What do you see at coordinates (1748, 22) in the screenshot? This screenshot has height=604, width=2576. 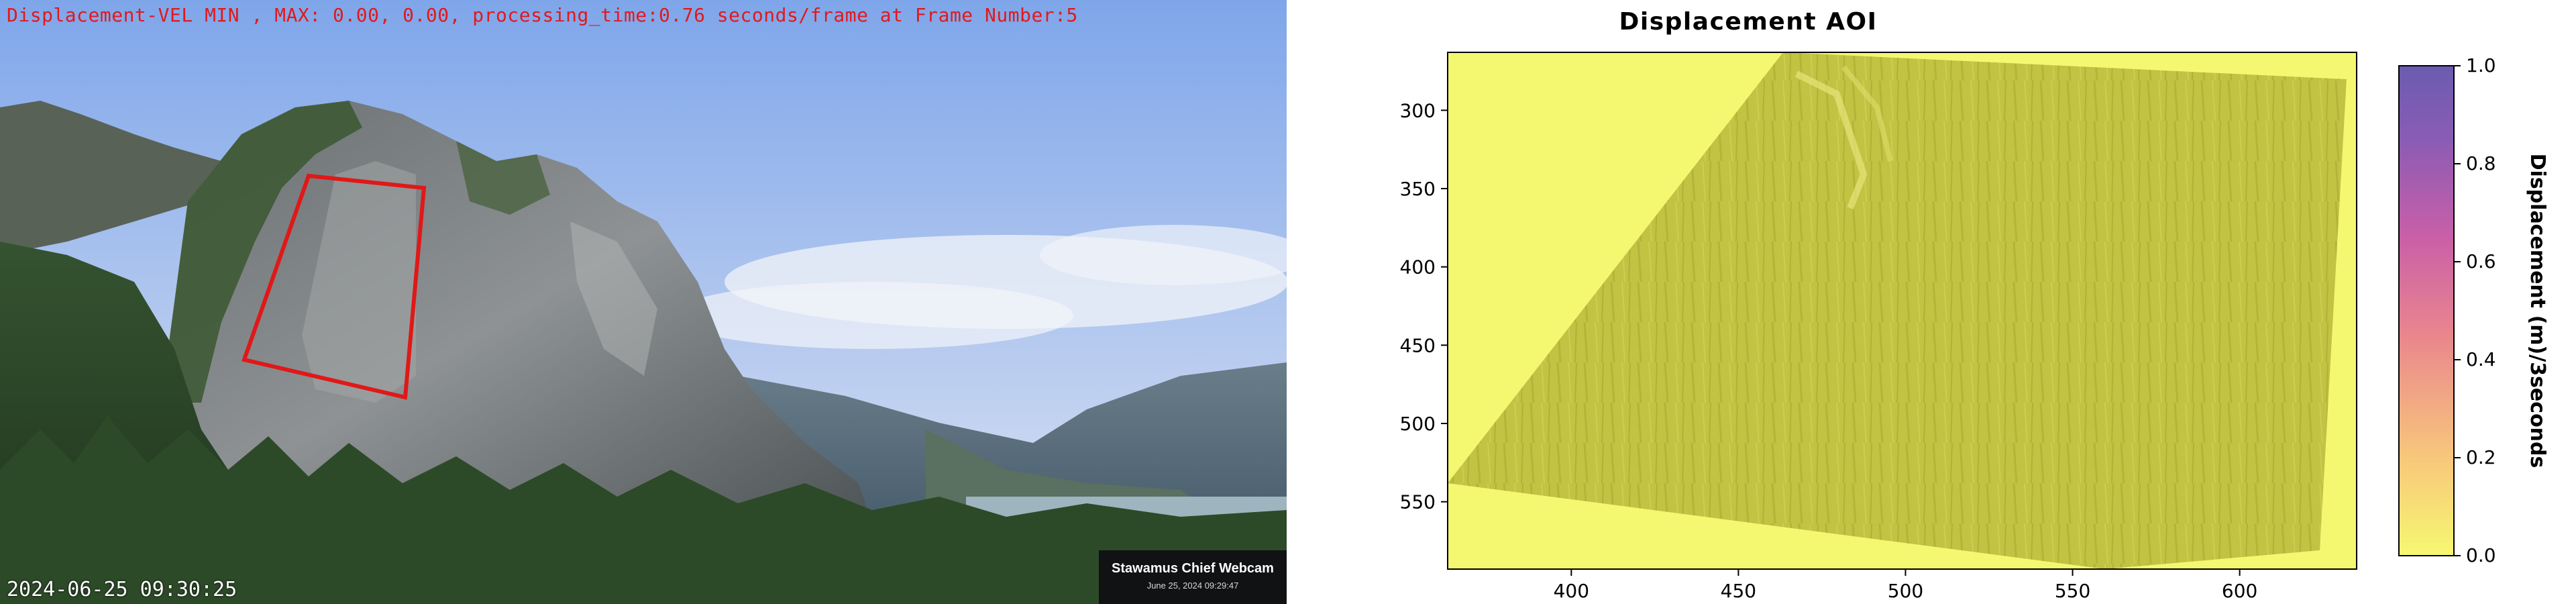 I see `plot-title: Displacement AOI` at bounding box center [1748, 22].